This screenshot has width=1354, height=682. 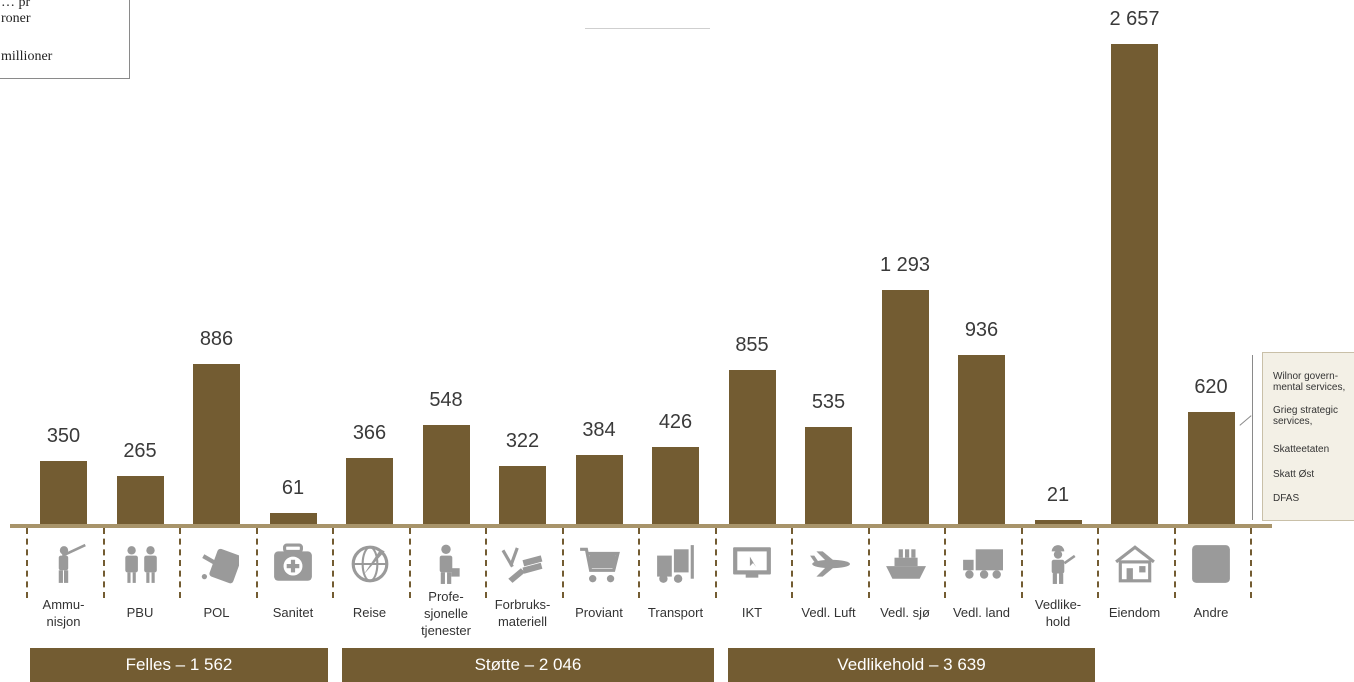 I want to click on forklift-icon, so click(x=676, y=566).